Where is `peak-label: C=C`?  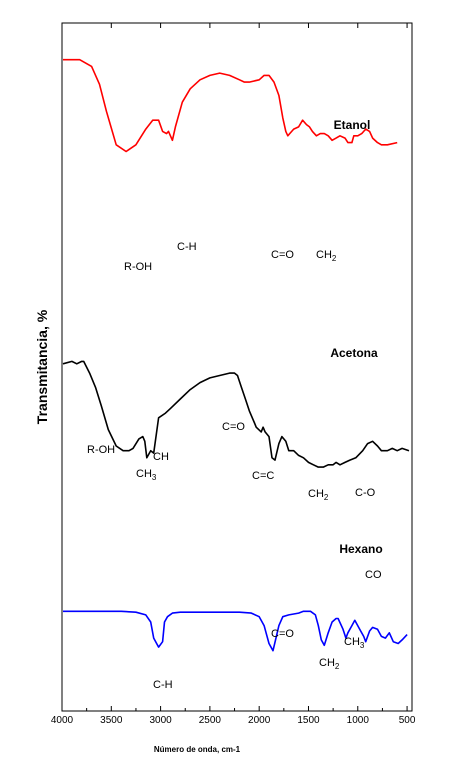
peak-label: C=C is located at coordinates (263, 476).